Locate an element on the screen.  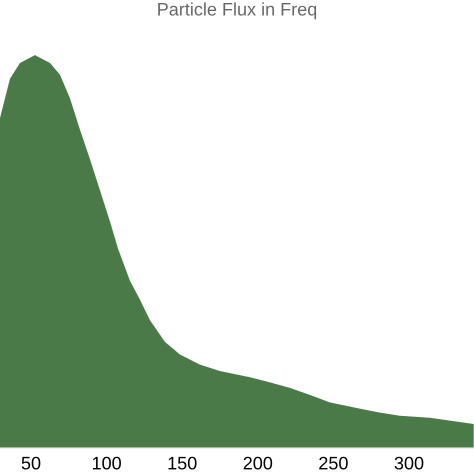
x-tick-label: 200 is located at coordinates (258, 463).